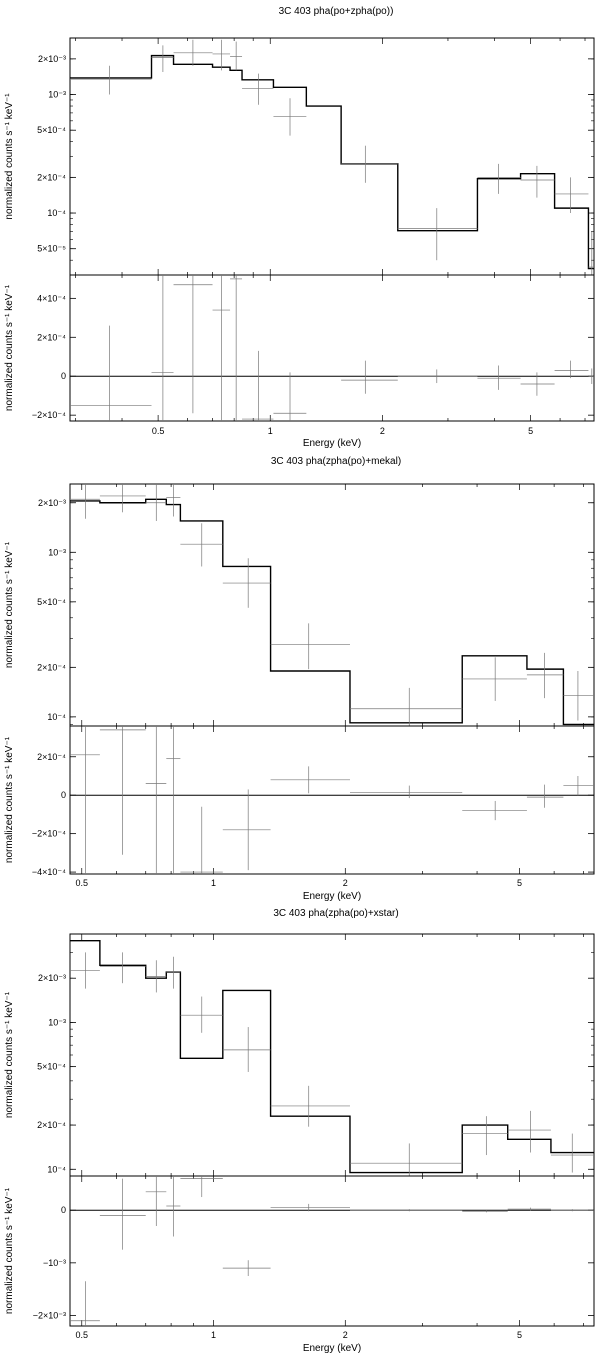 This screenshot has width=600, height=1355. Describe the element at coordinates (51, 298) in the screenshot. I see `y-tick-label: 4×10⁻⁴` at that location.